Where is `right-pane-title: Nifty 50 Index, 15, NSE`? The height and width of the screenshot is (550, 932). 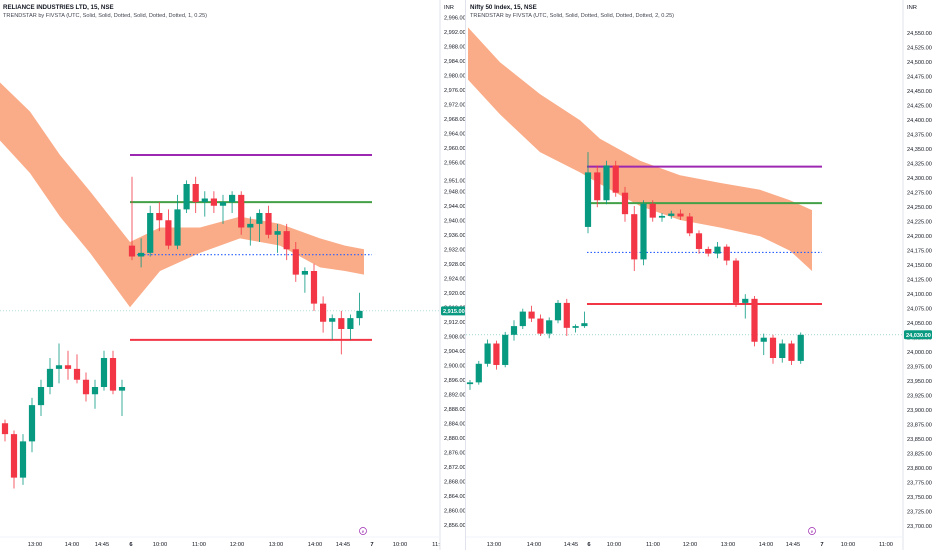
right-pane-title: Nifty 50 Index, 15, NSE is located at coordinates (503, 7).